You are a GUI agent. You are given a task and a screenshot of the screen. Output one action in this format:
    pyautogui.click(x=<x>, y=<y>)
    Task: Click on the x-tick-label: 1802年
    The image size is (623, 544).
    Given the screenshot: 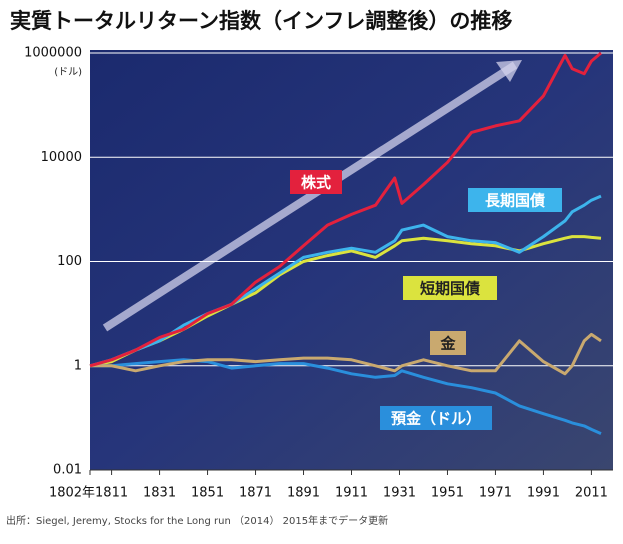 What is the action you would take?
    pyautogui.click(x=72, y=493)
    